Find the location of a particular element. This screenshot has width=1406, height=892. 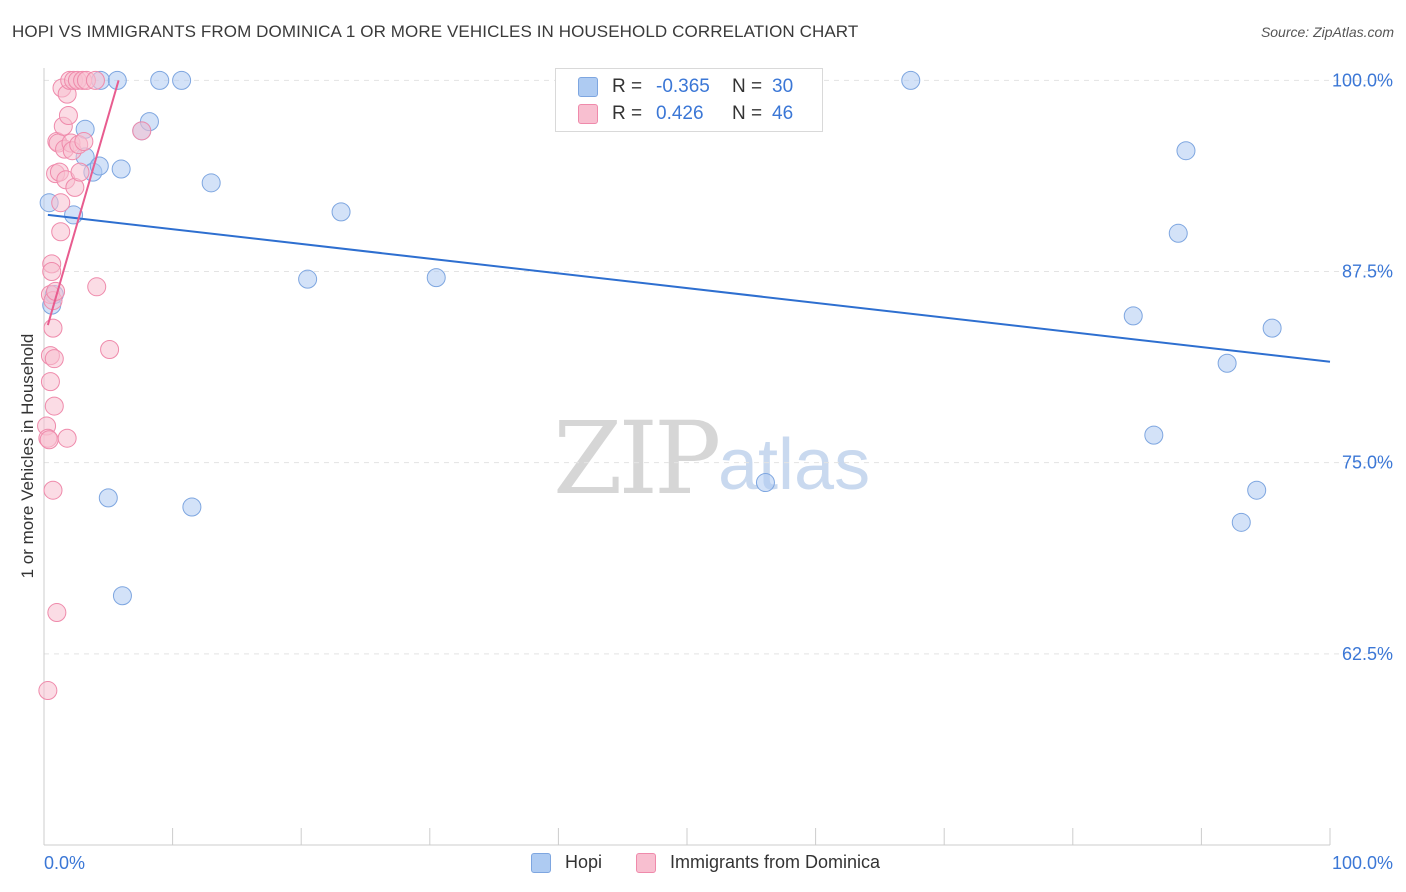

source-credit: Source: ZipAtlas.com is located at coordinates (1327, 32).